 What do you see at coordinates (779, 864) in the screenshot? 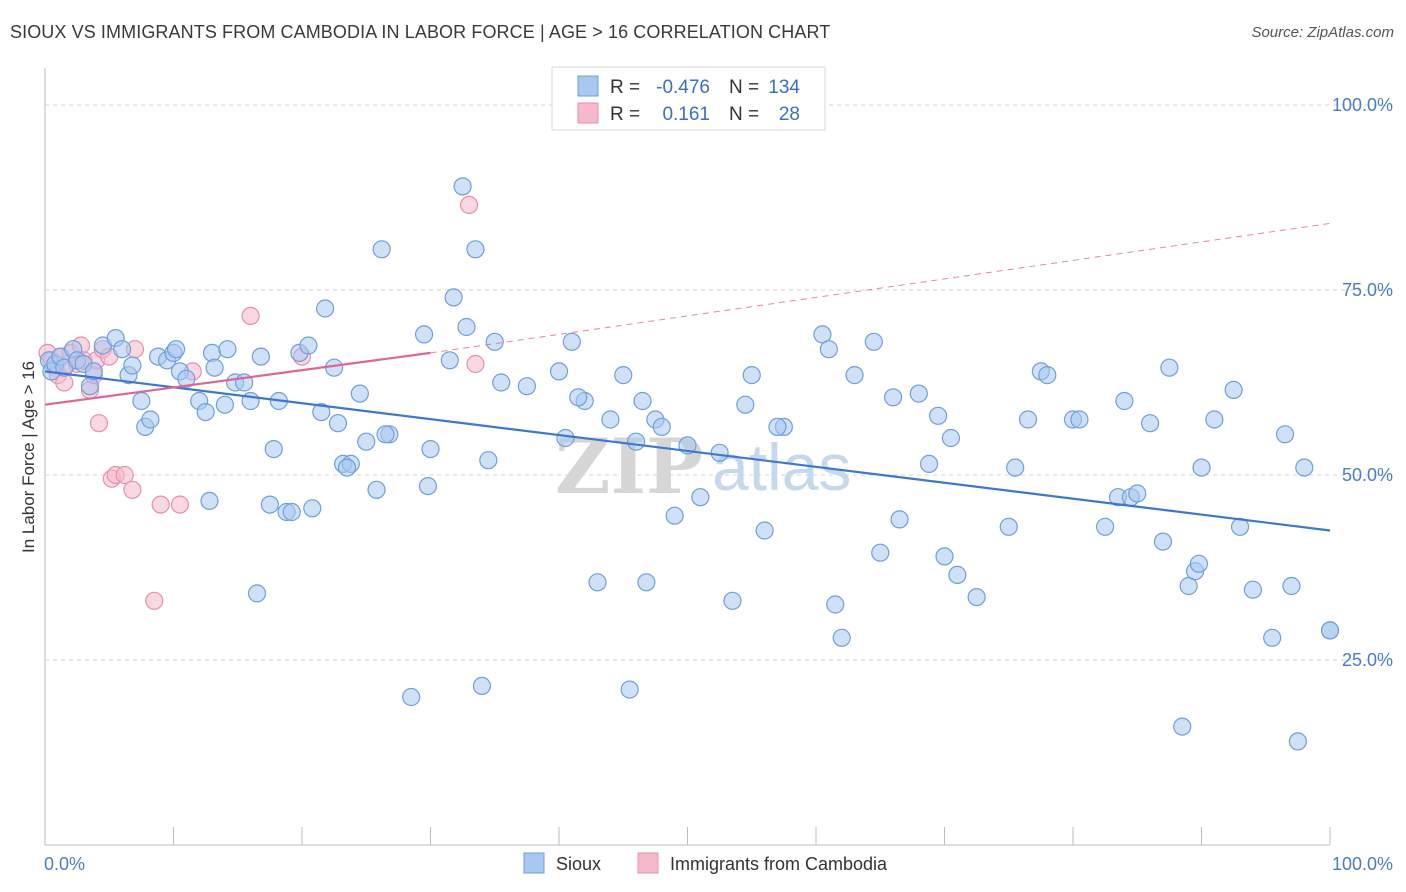
I see `bottom-legend-label-cambodia: Immigrants from Cambodia` at bounding box center [779, 864].